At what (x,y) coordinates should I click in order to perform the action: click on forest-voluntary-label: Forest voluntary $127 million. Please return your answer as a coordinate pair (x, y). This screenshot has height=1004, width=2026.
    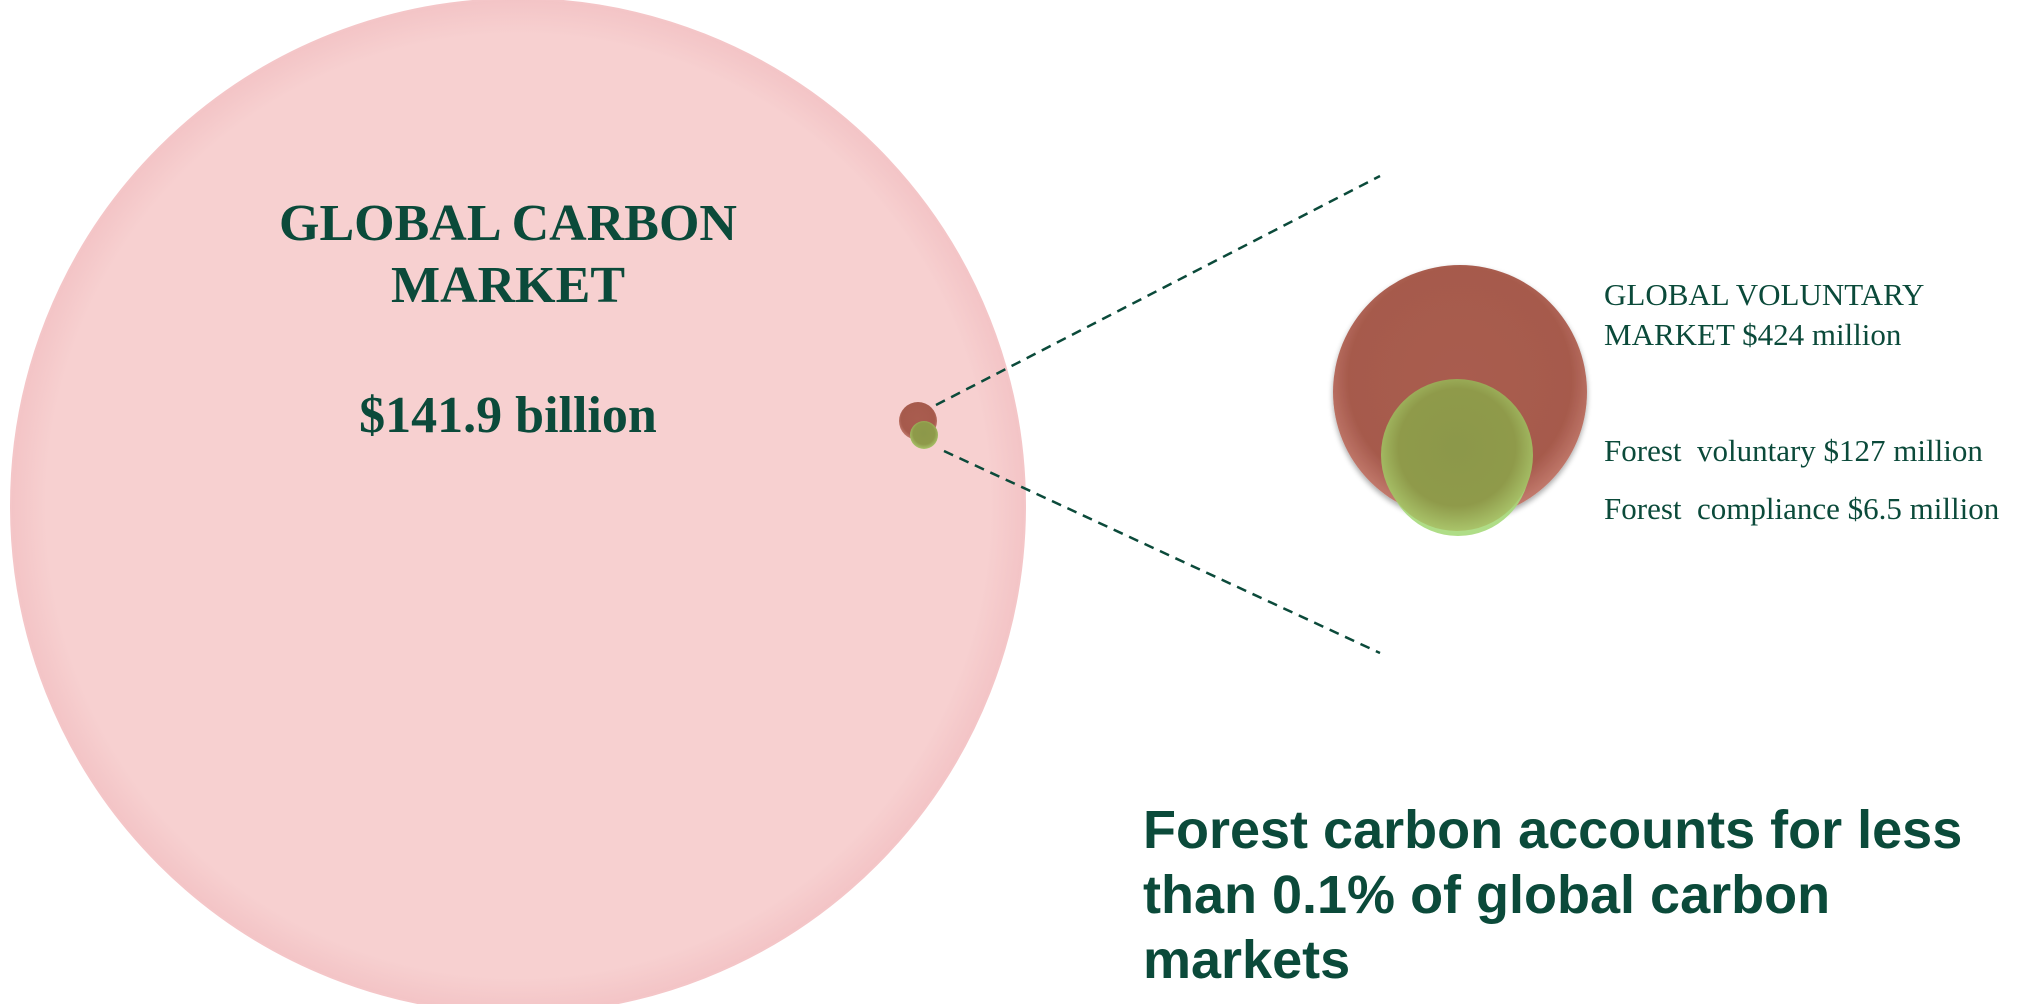
    Looking at the image, I should click on (1793, 450).